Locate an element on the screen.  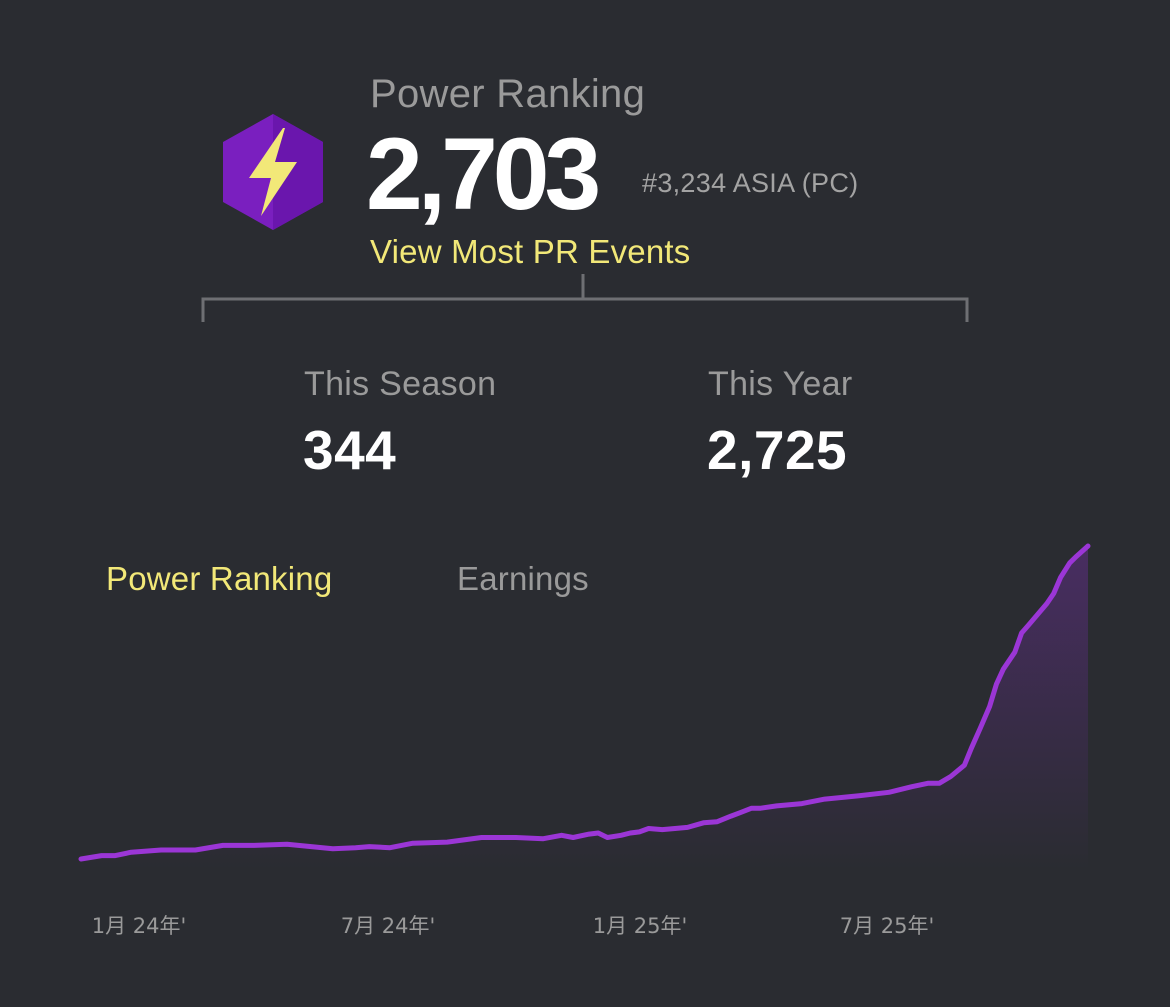
x-tick-label: 1月 24年' is located at coordinates (139, 926).